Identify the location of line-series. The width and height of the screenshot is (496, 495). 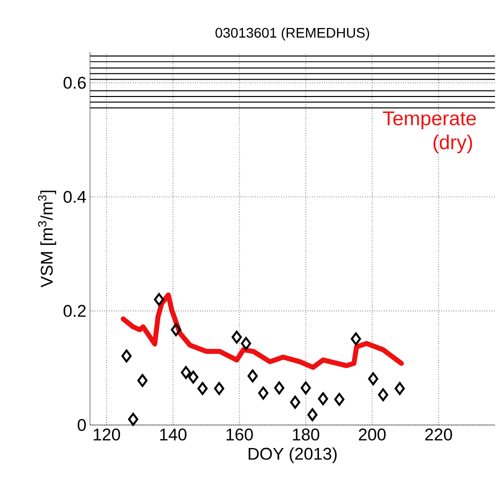
(262, 331).